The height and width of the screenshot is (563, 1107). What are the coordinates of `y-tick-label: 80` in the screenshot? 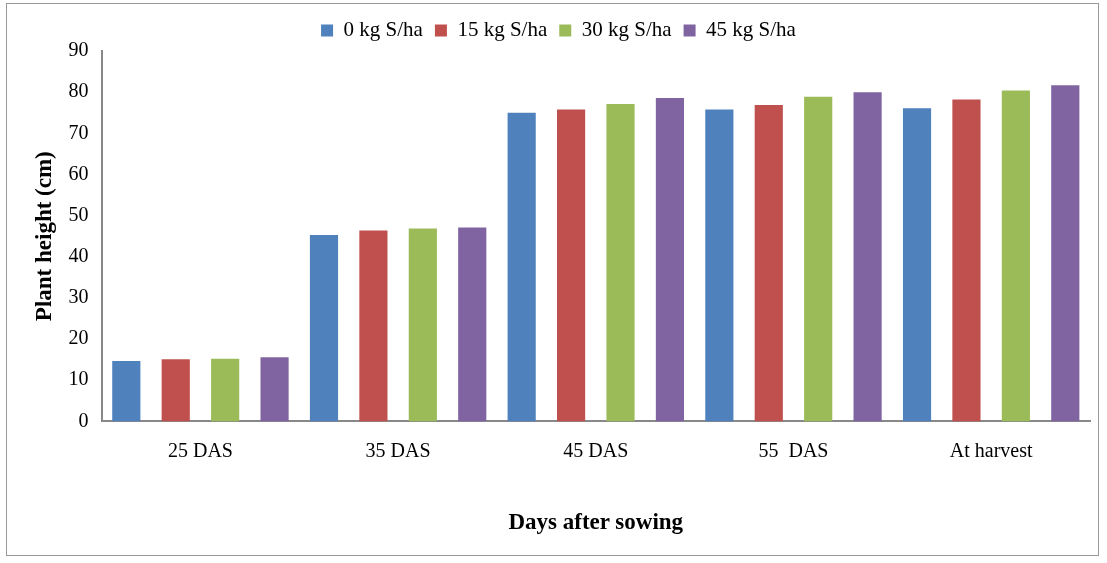 It's located at (78, 90).